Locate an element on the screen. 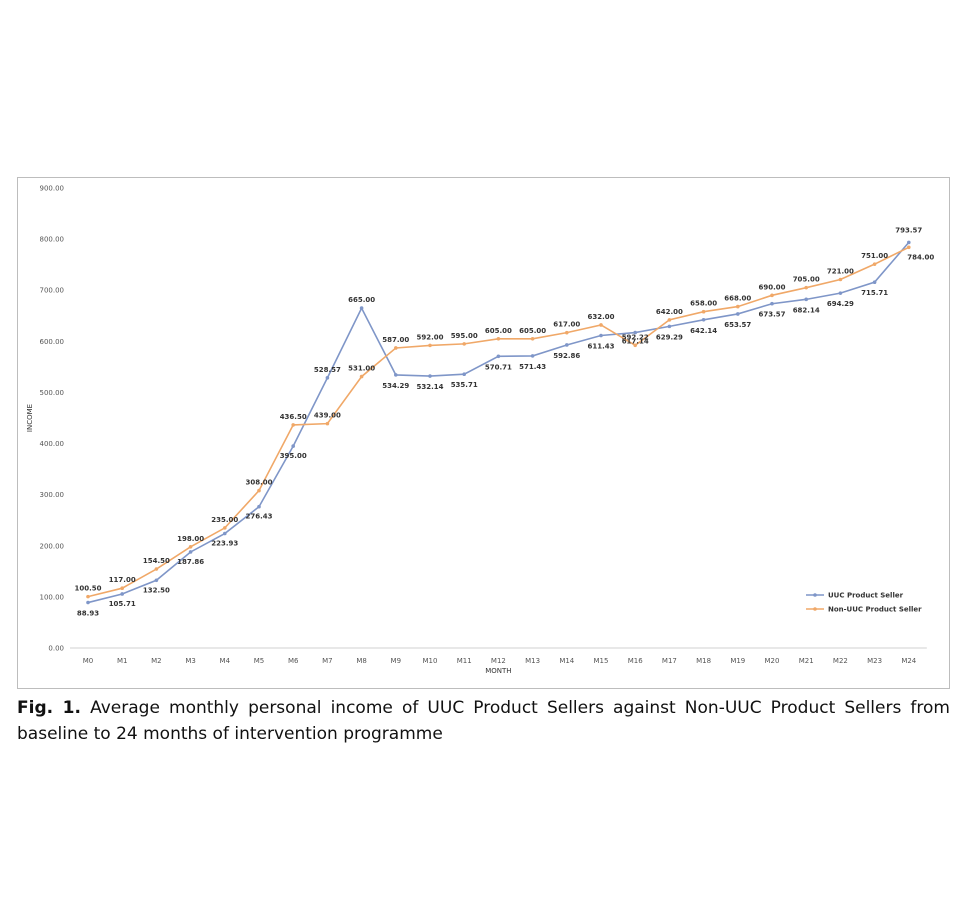  x-tick-label: M11 is located at coordinates (464, 661).